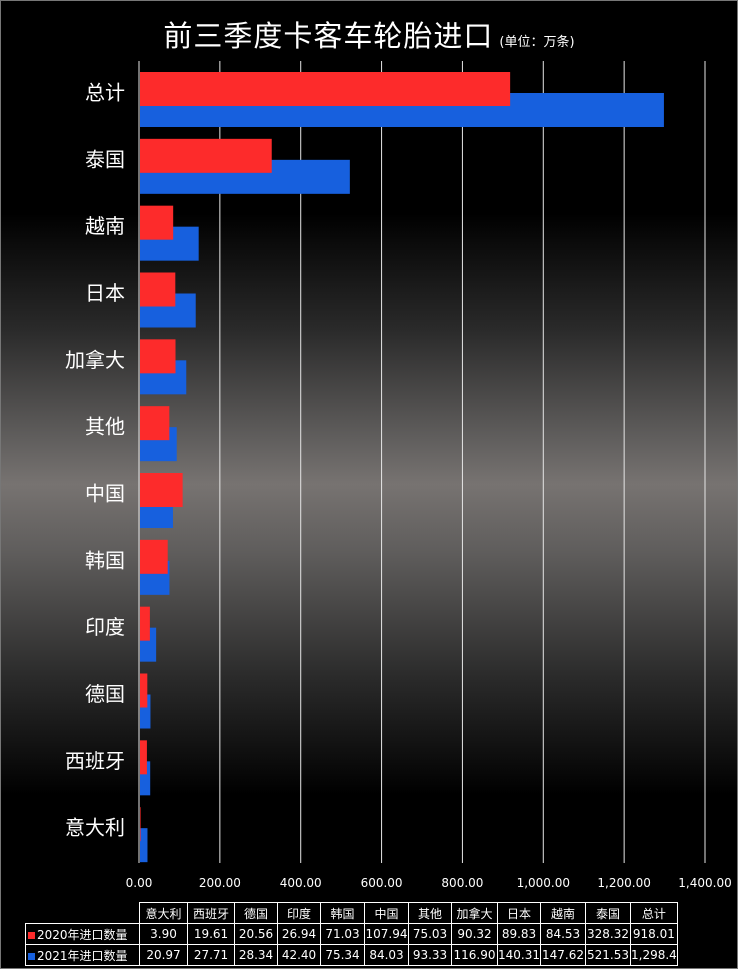  Describe the element at coordinates (543, 883) in the screenshot. I see `x-tick-label: 1,000.00` at that location.